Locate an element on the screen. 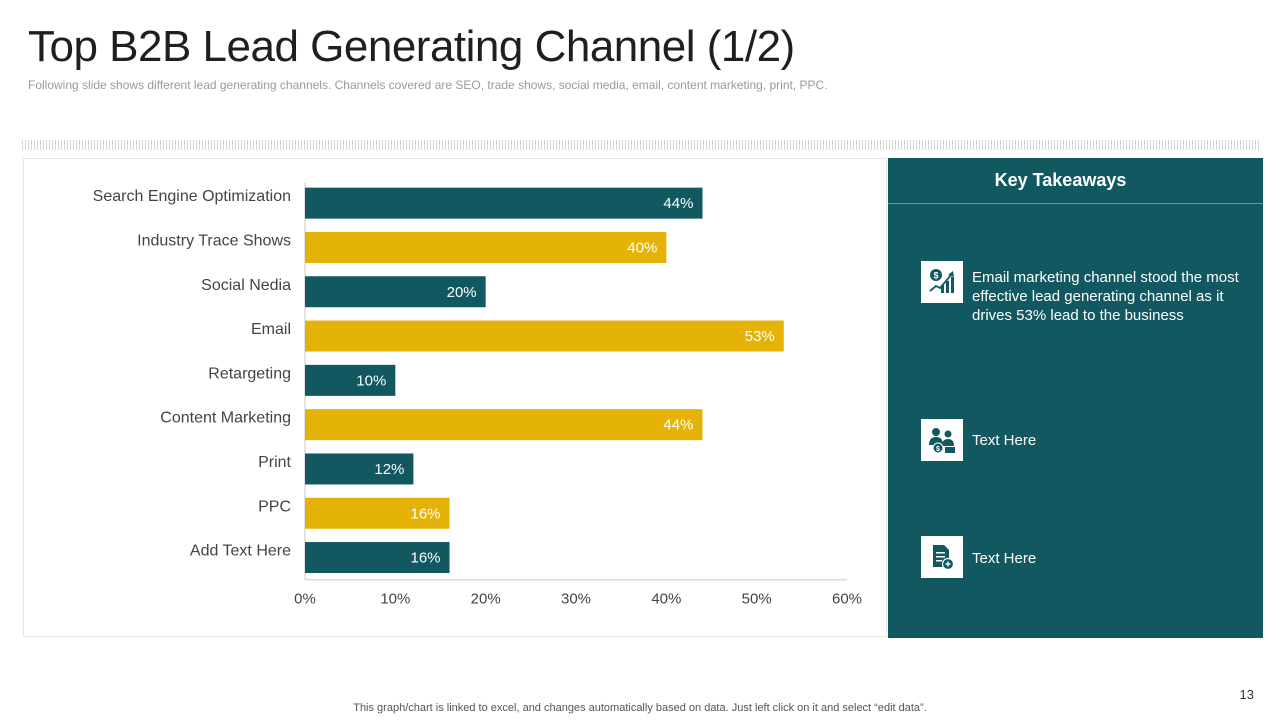 Image resolution: width=1280 pixels, height=720 pixels. x-tick-label: 20% is located at coordinates (486, 599).